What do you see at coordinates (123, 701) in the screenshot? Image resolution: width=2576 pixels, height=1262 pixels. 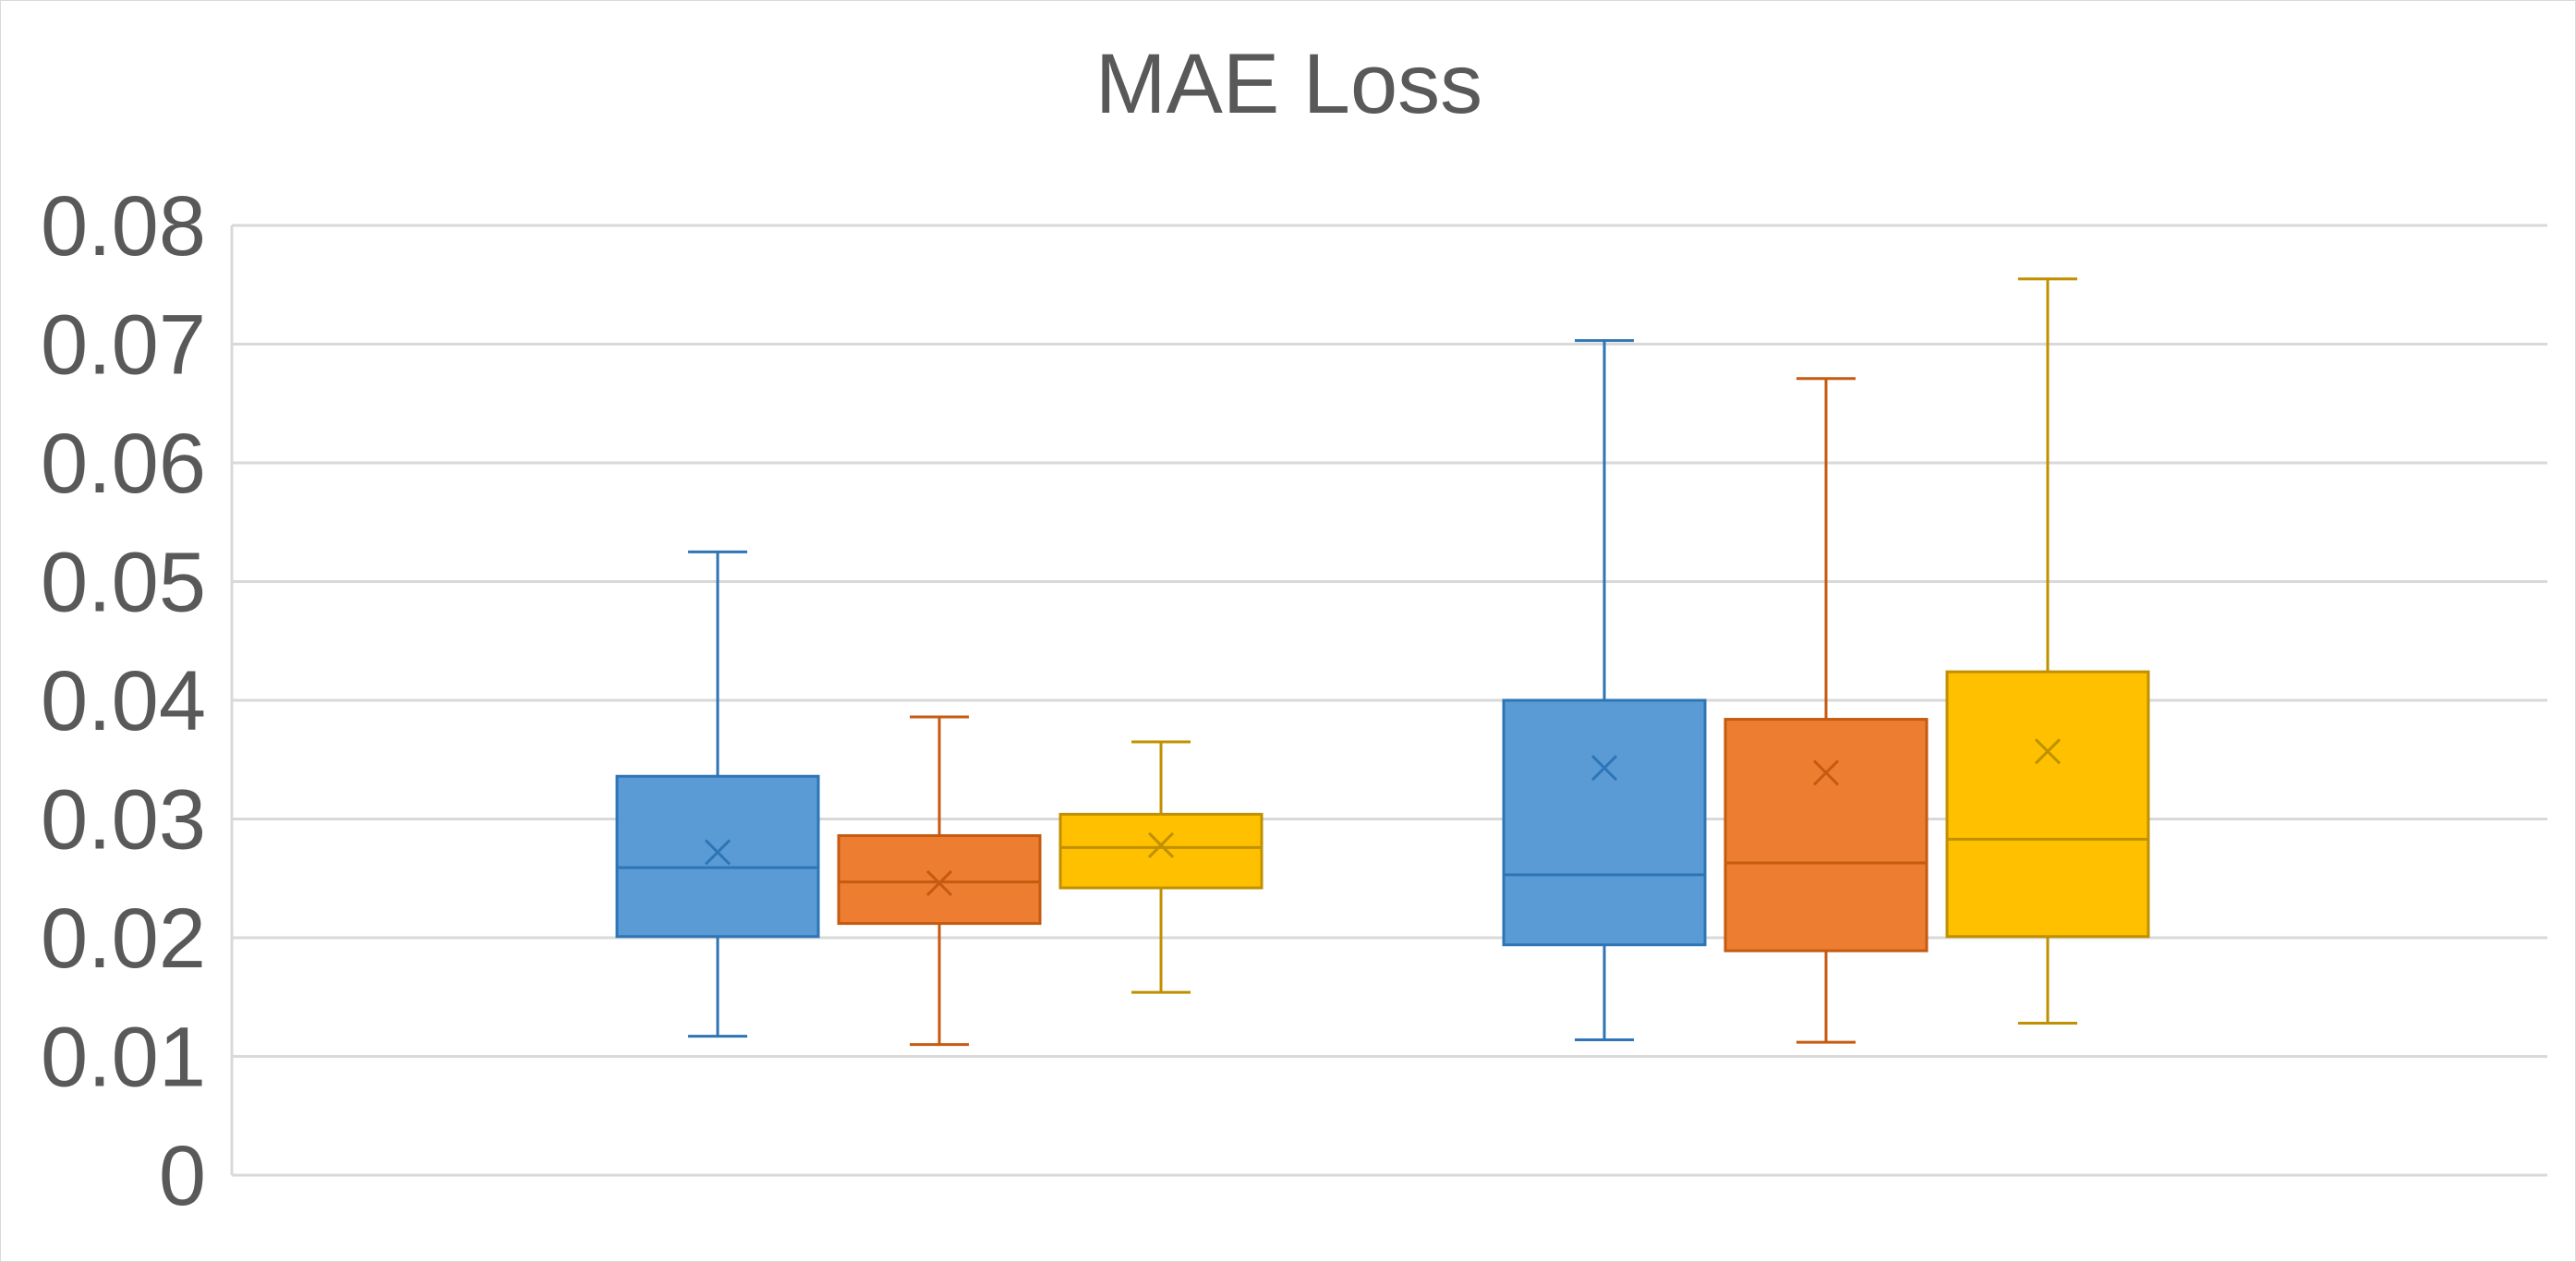 I see `y-tick-label: 0.04` at bounding box center [123, 701].